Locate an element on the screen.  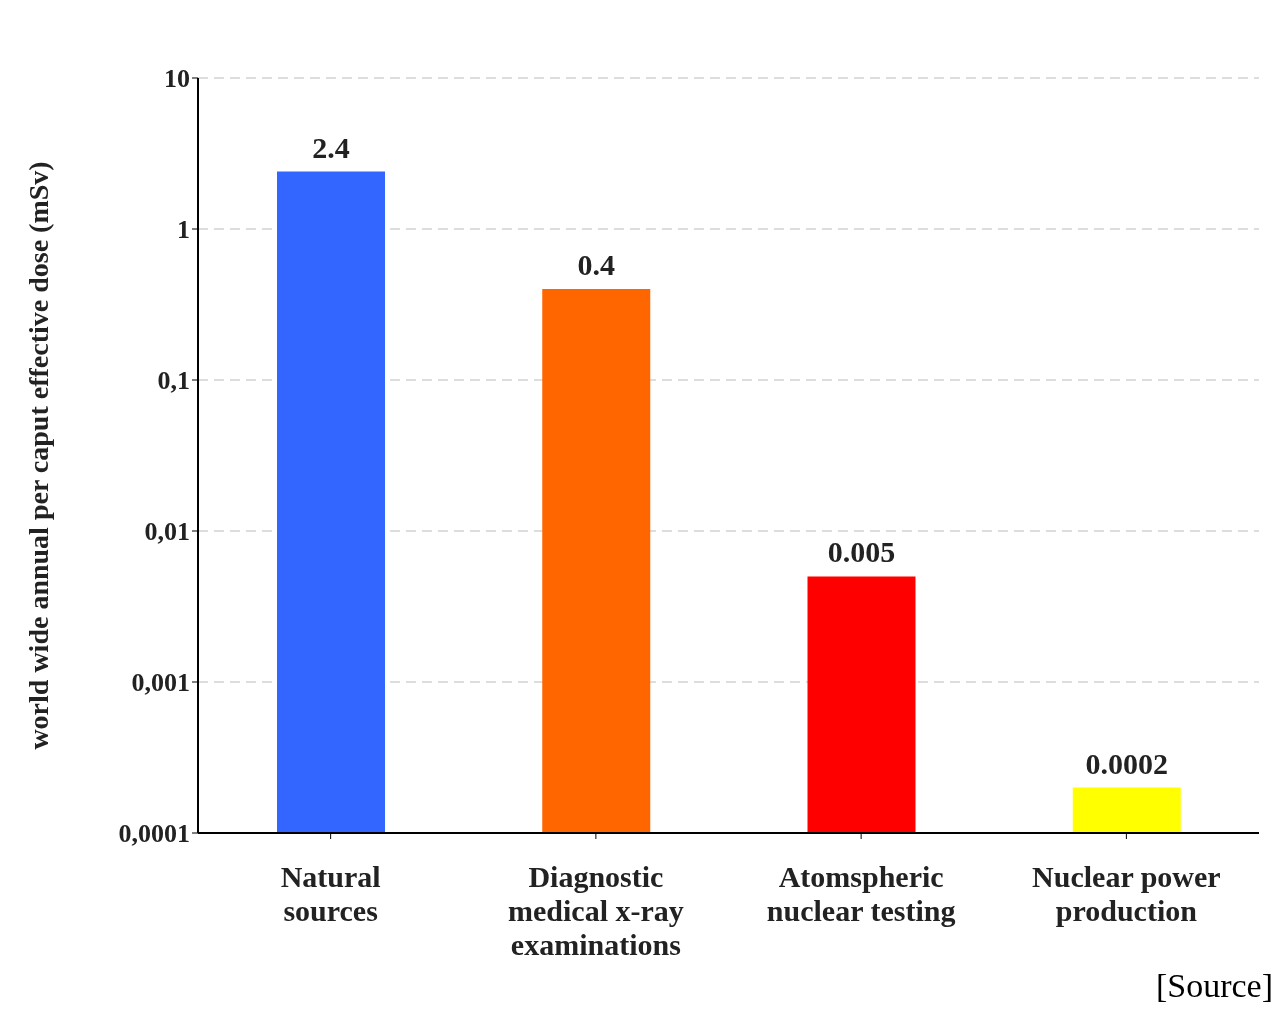
x-tick-label: Nuclear power production is located at coordinates (1126, 893).